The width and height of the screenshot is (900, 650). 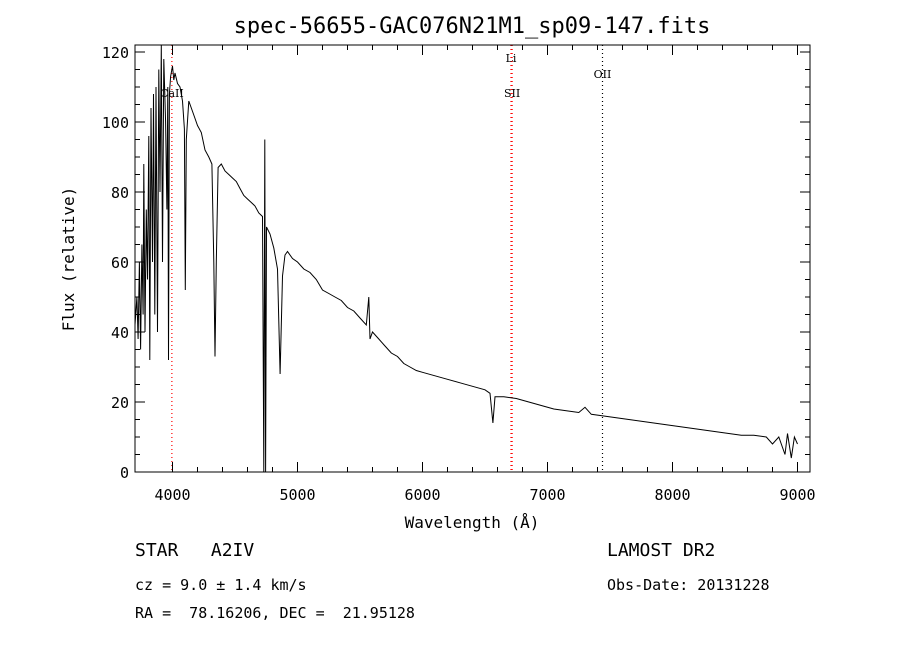 I want to click on x-tick-label: 6000, so click(x=422, y=495).